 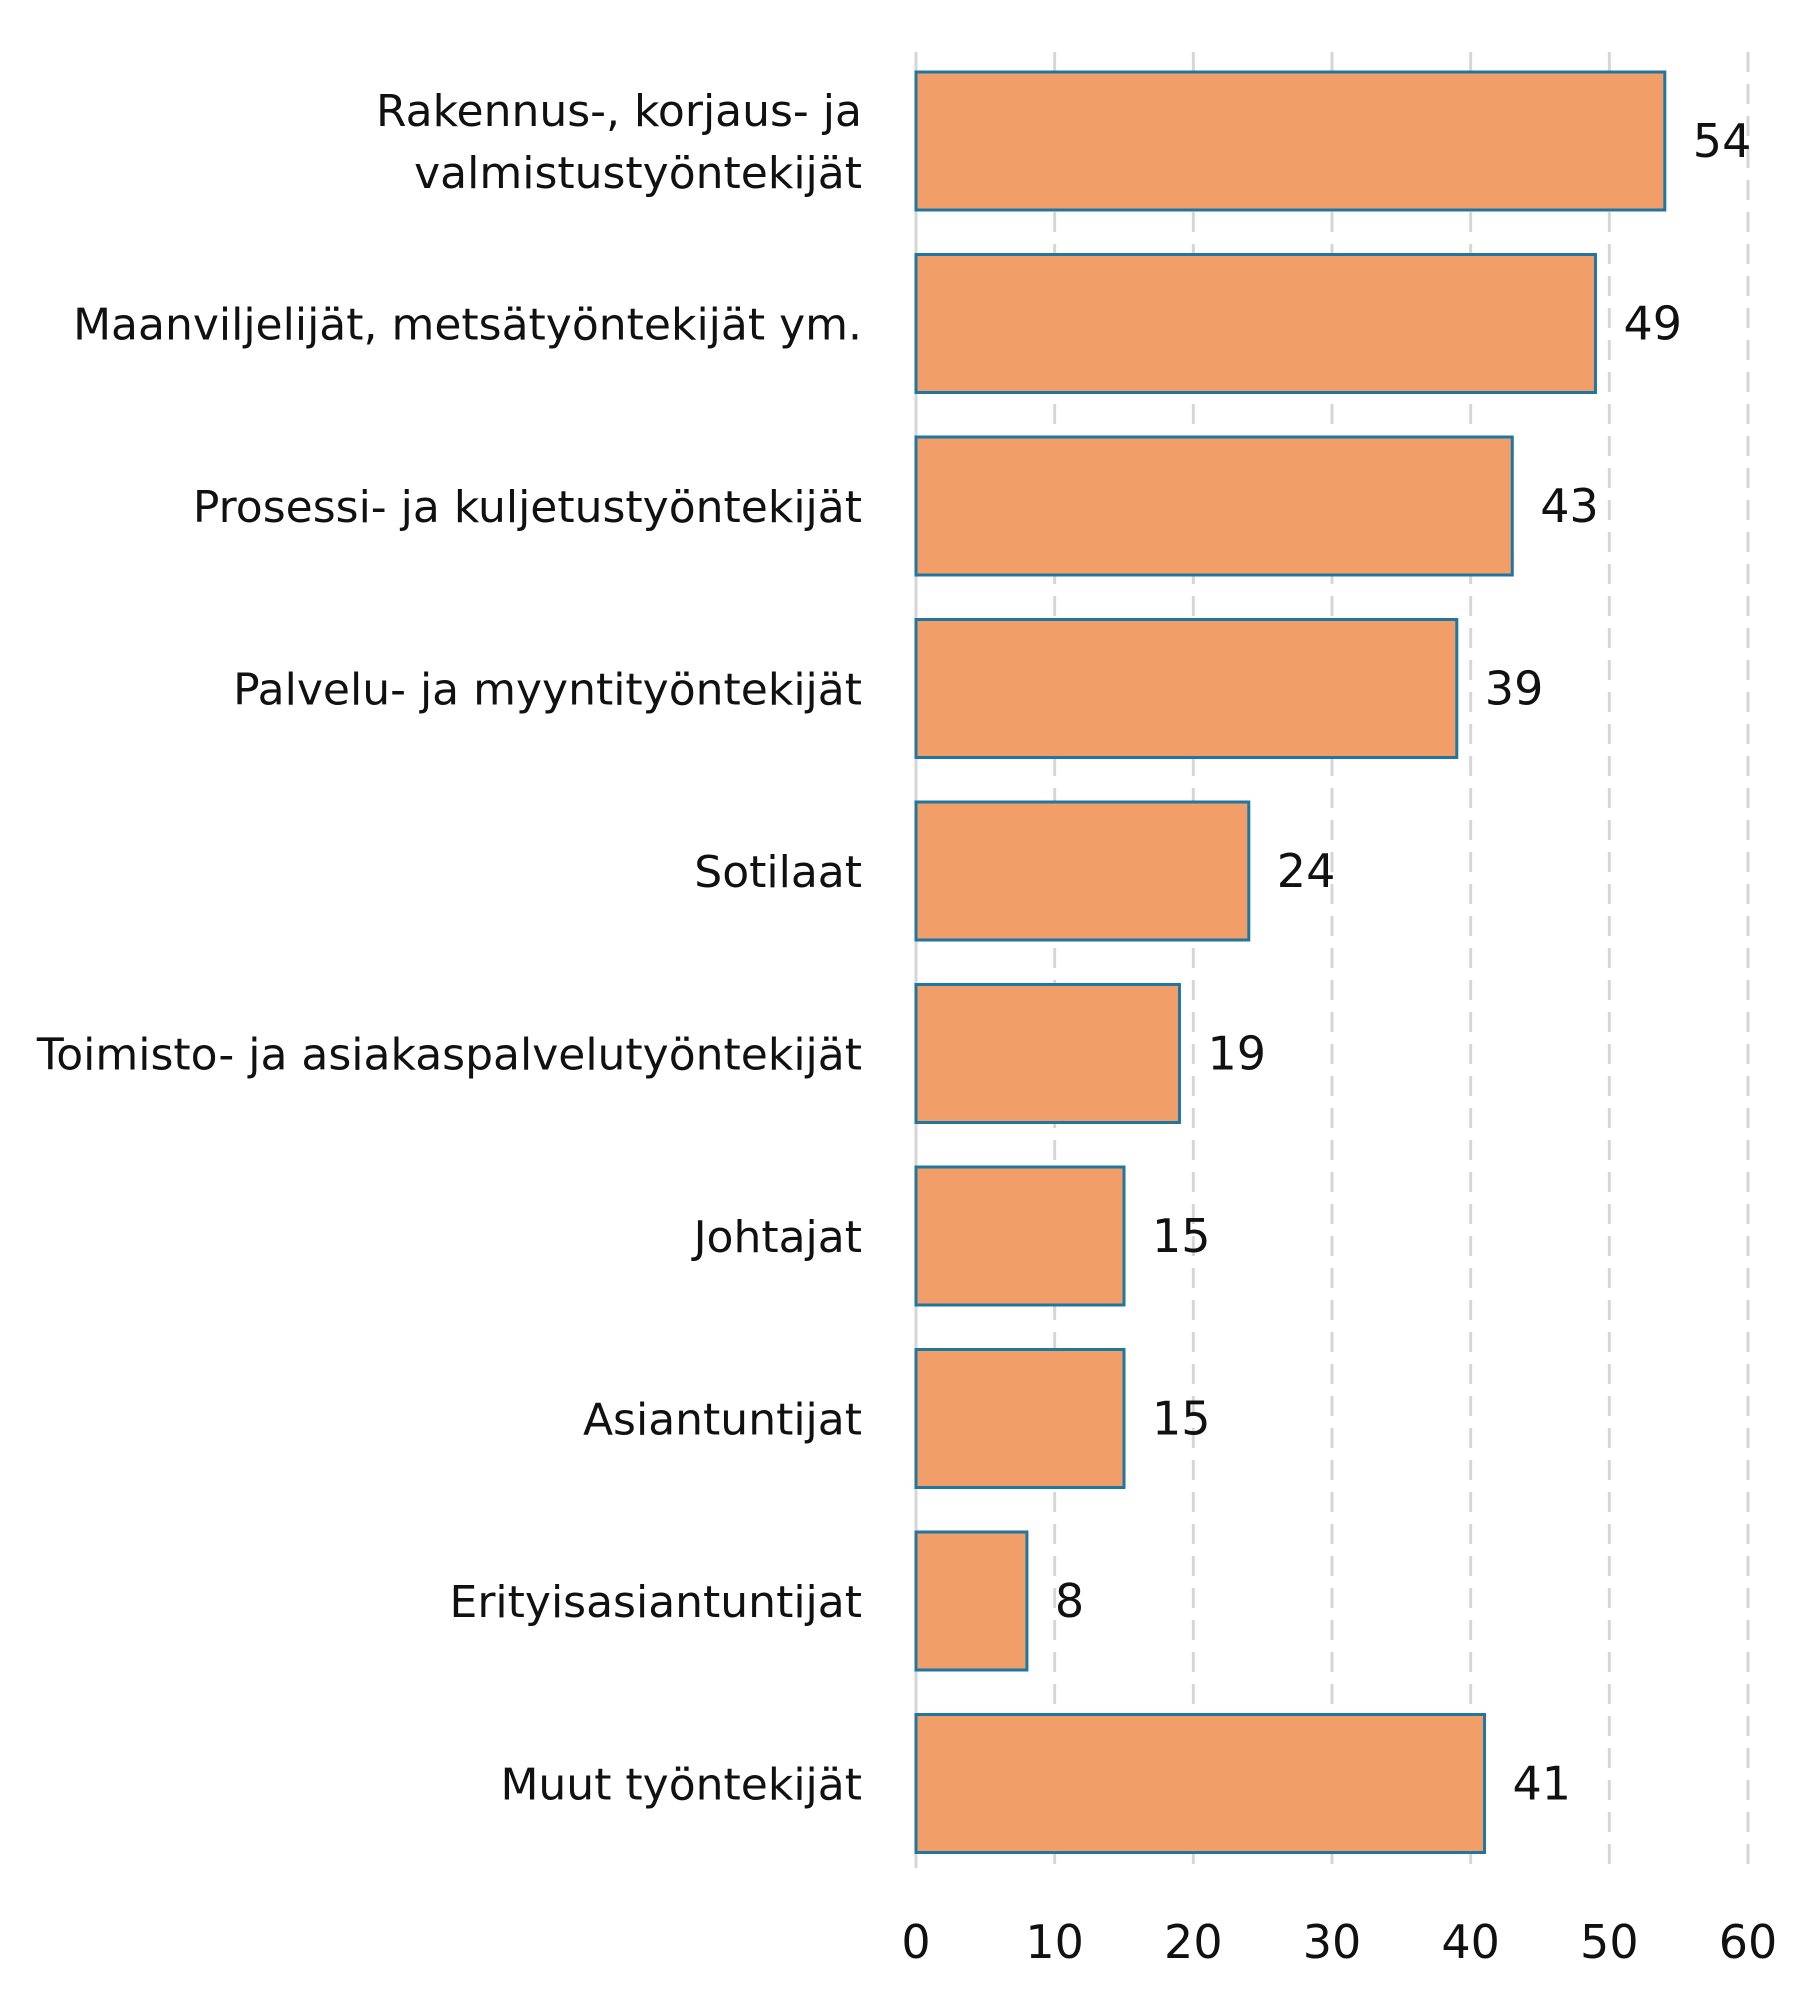 I want to click on category-label-line: Maanviljelijät, metsätyöntekijät ym., so click(x=467, y=325).